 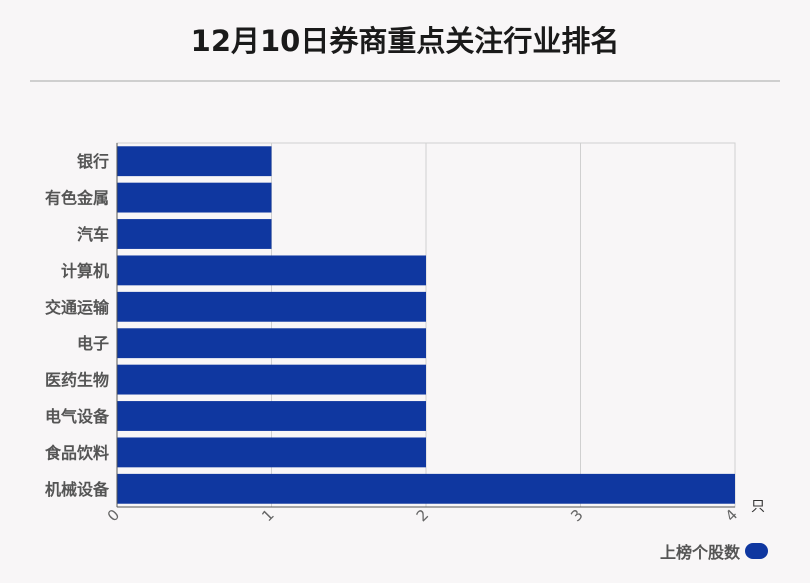 I want to click on legend-swatch, so click(x=757, y=551).